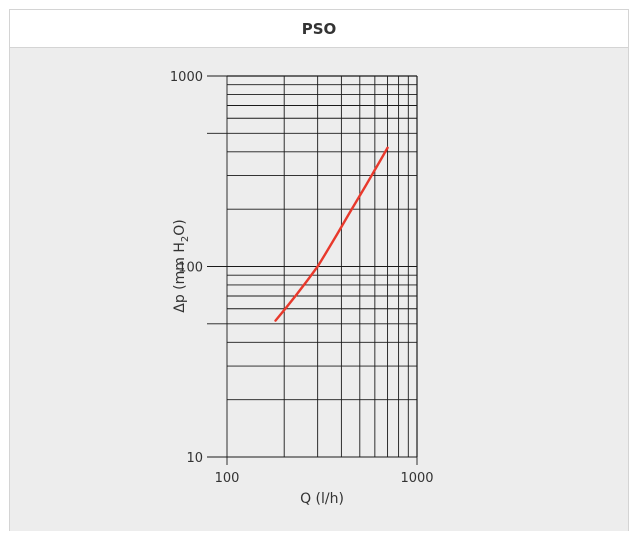 This screenshot has width=630, height=533. Describe the element at coordinates (190, 268) in the screenshot. I see `y-tick-label: 100` at that location.